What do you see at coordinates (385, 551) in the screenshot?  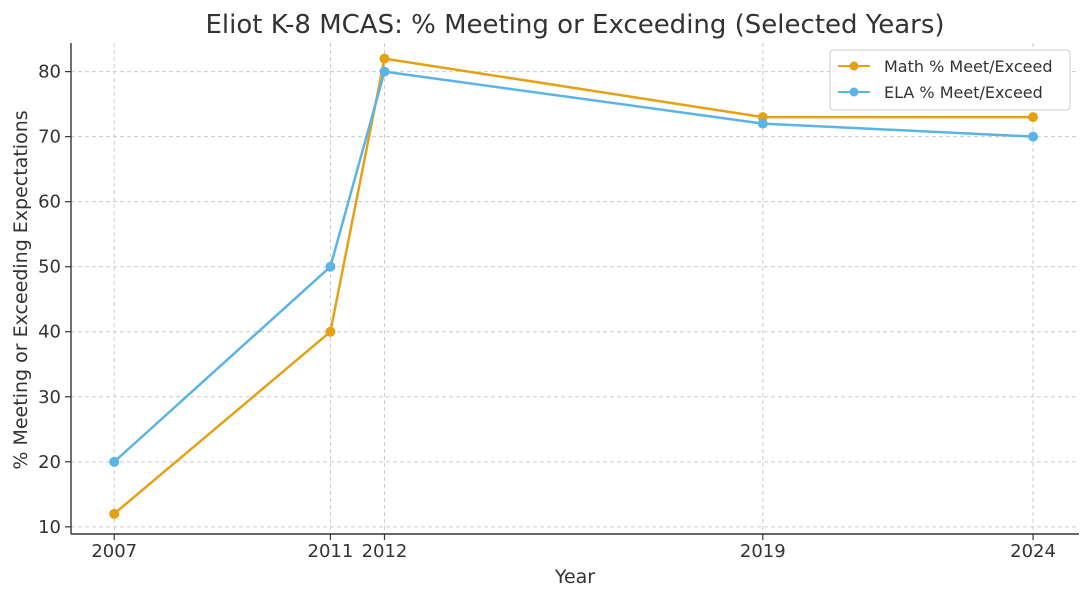 I see `x-tick-label: 2012` at bounding box center [385, 551].